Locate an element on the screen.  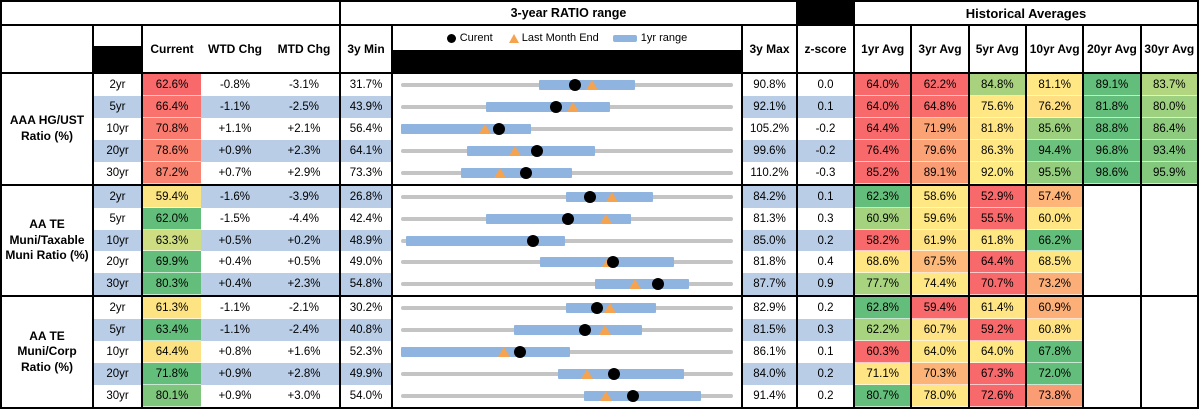
wtd-chg-cell: +0.5% is located at coordinates (235, 240).